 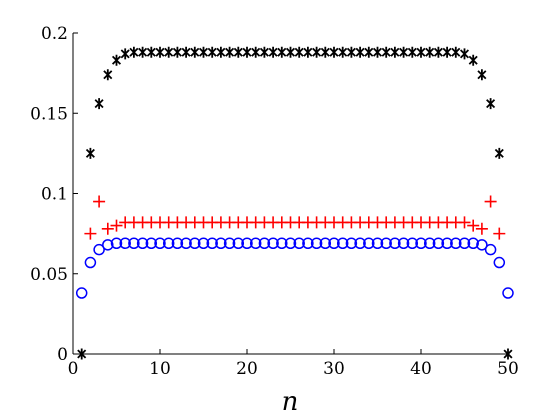 I want to click on x-tick-label: 40, so click(x=421, y=369).